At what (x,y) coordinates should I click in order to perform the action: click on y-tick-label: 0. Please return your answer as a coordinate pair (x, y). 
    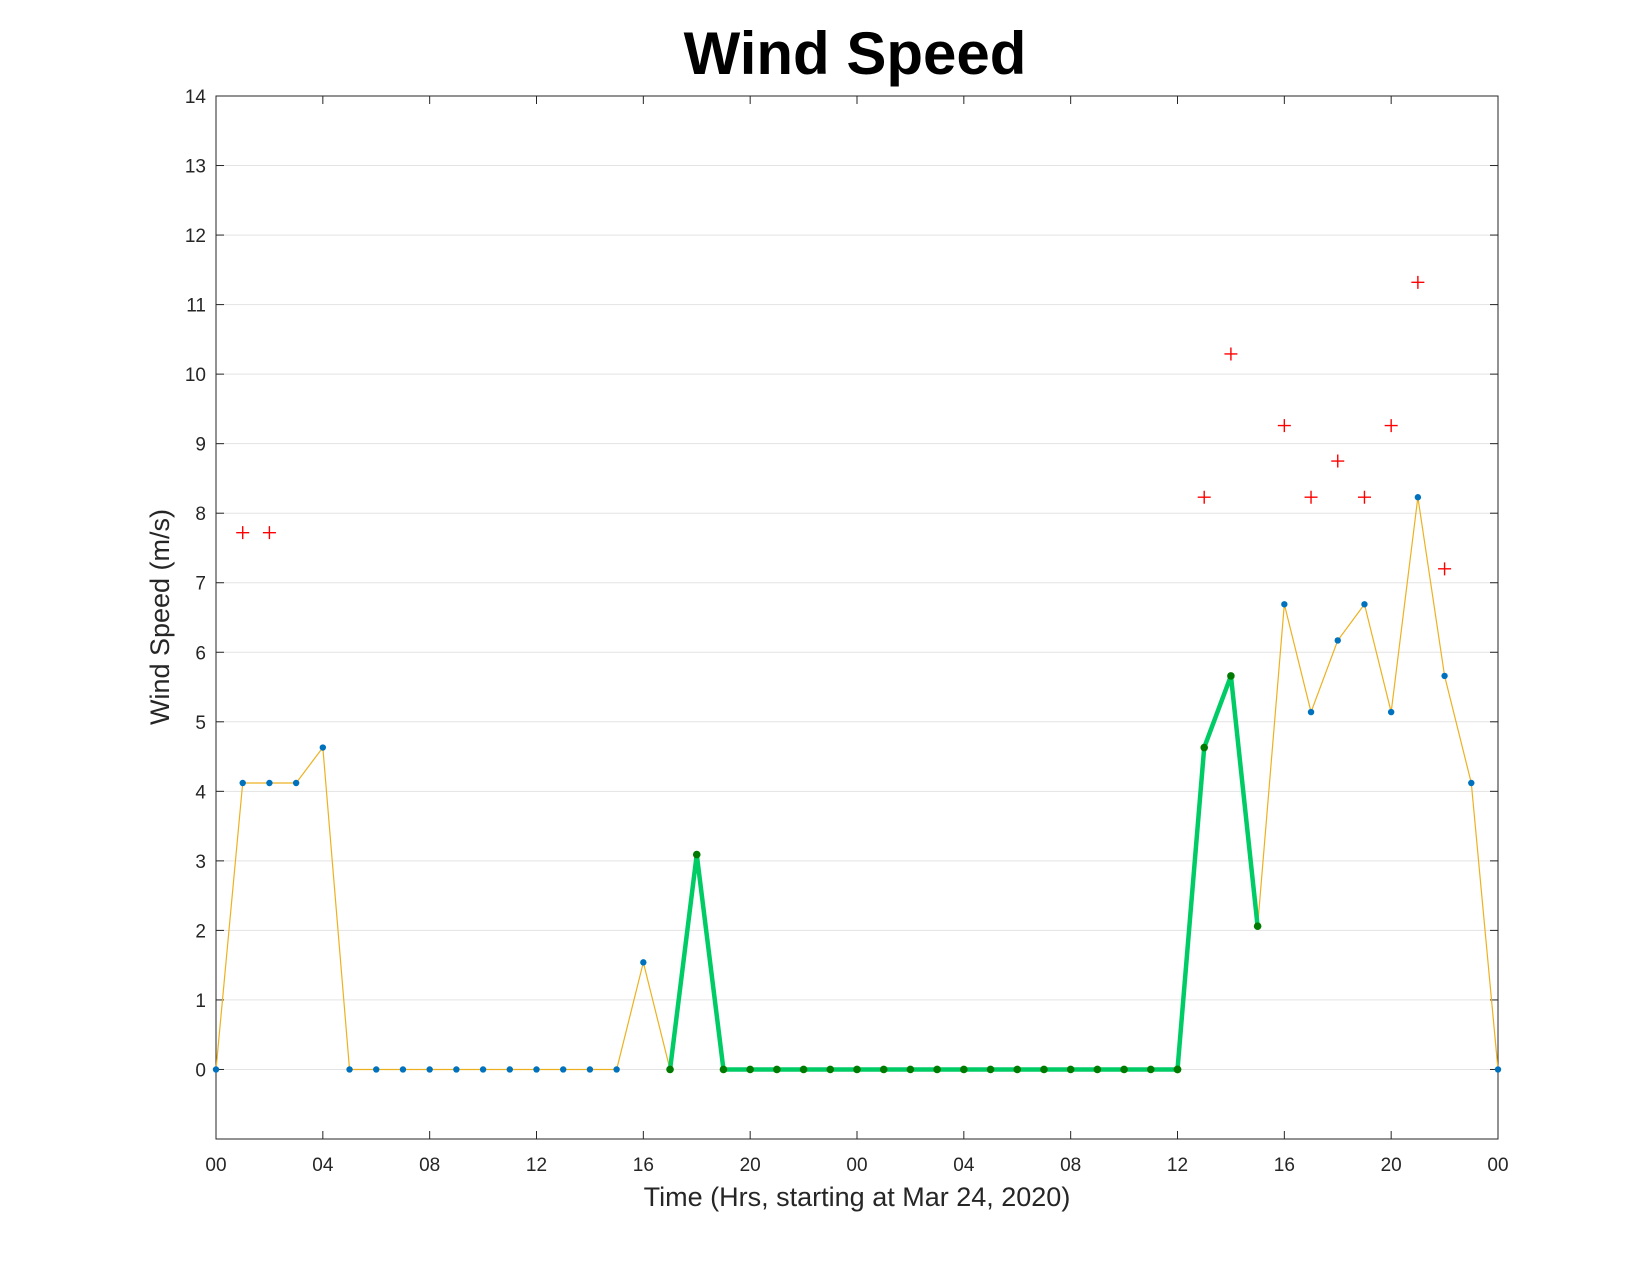
    Looking at the image, I should click on (200, 1070).